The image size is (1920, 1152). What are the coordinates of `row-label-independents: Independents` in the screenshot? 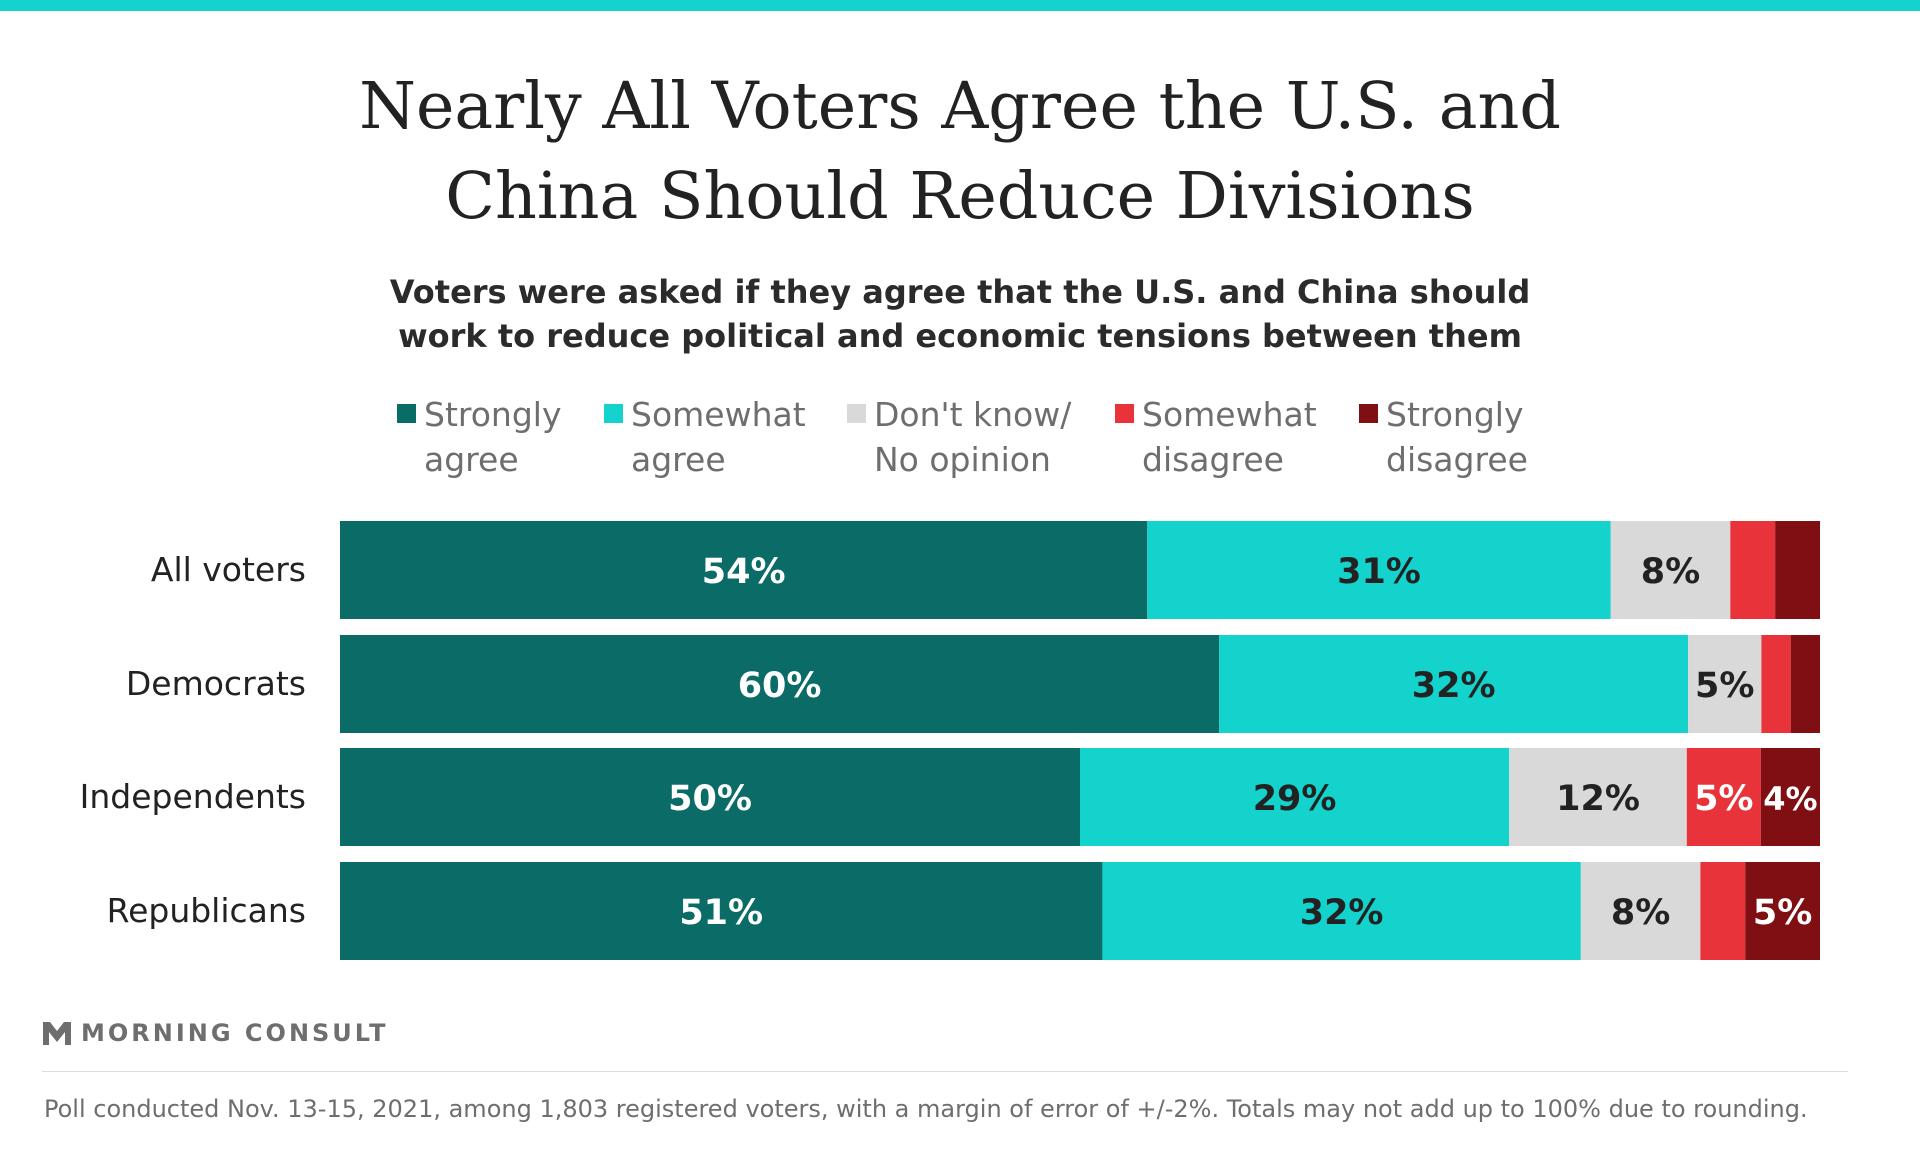 It's located at (192, 796).